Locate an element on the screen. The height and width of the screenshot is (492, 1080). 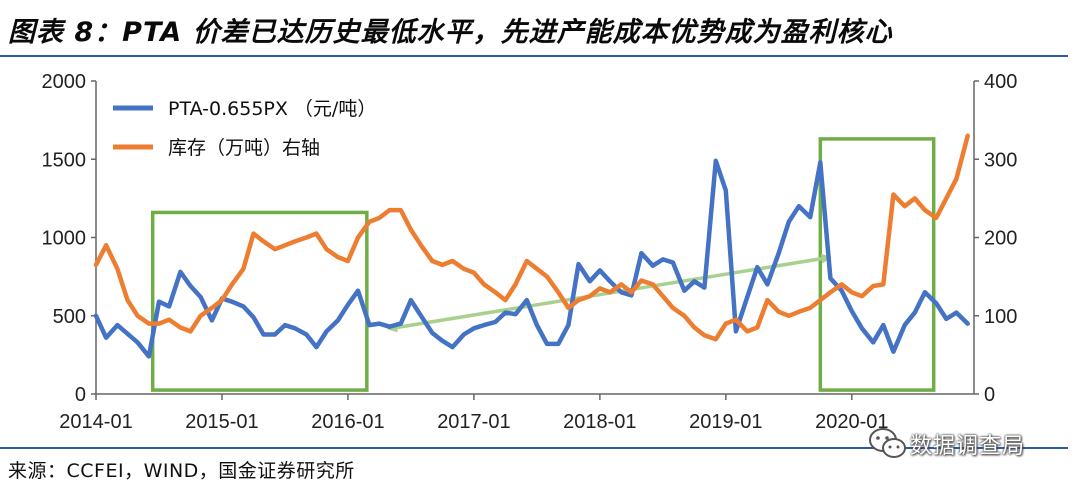
y-left-tick-label: 500 is located at coordinates (69, 317).